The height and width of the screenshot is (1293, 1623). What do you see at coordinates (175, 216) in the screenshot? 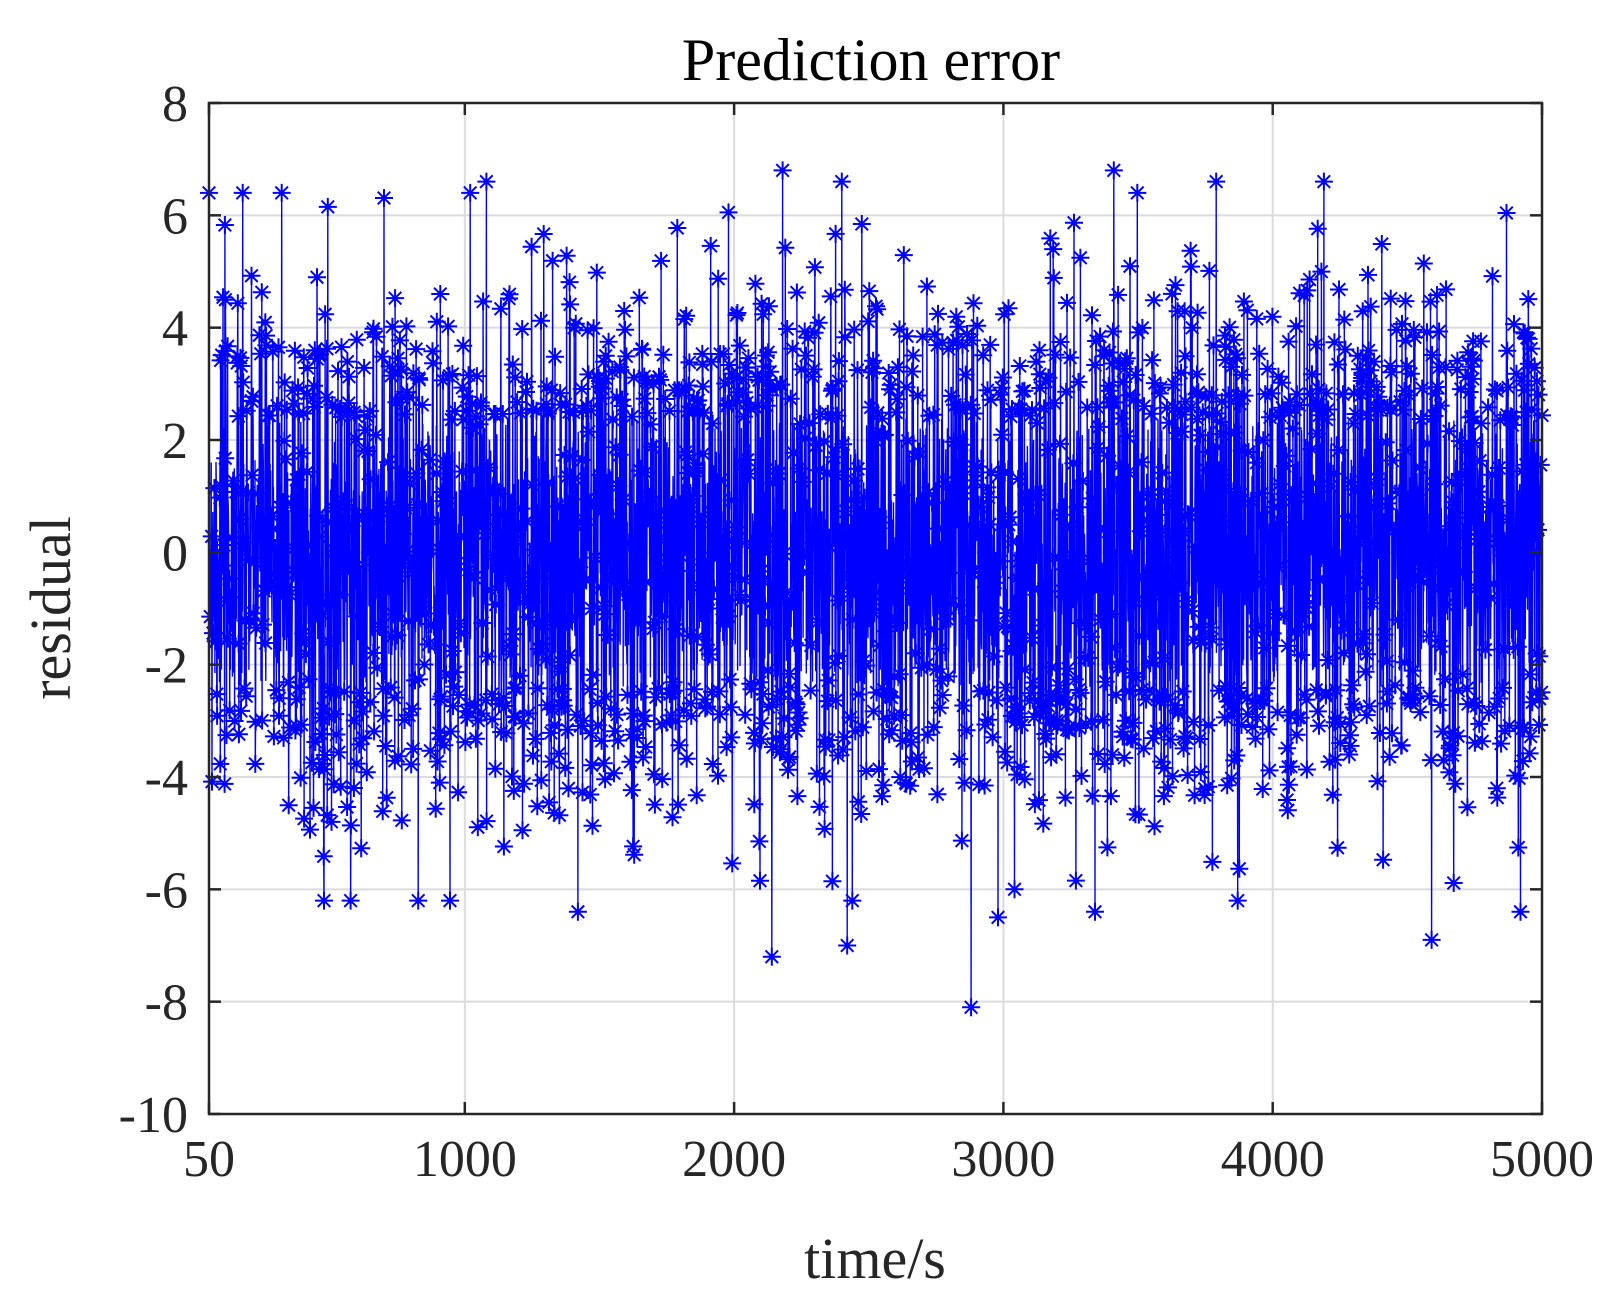
I see `y-tick-label: 6` at bounding box center [175, 216].